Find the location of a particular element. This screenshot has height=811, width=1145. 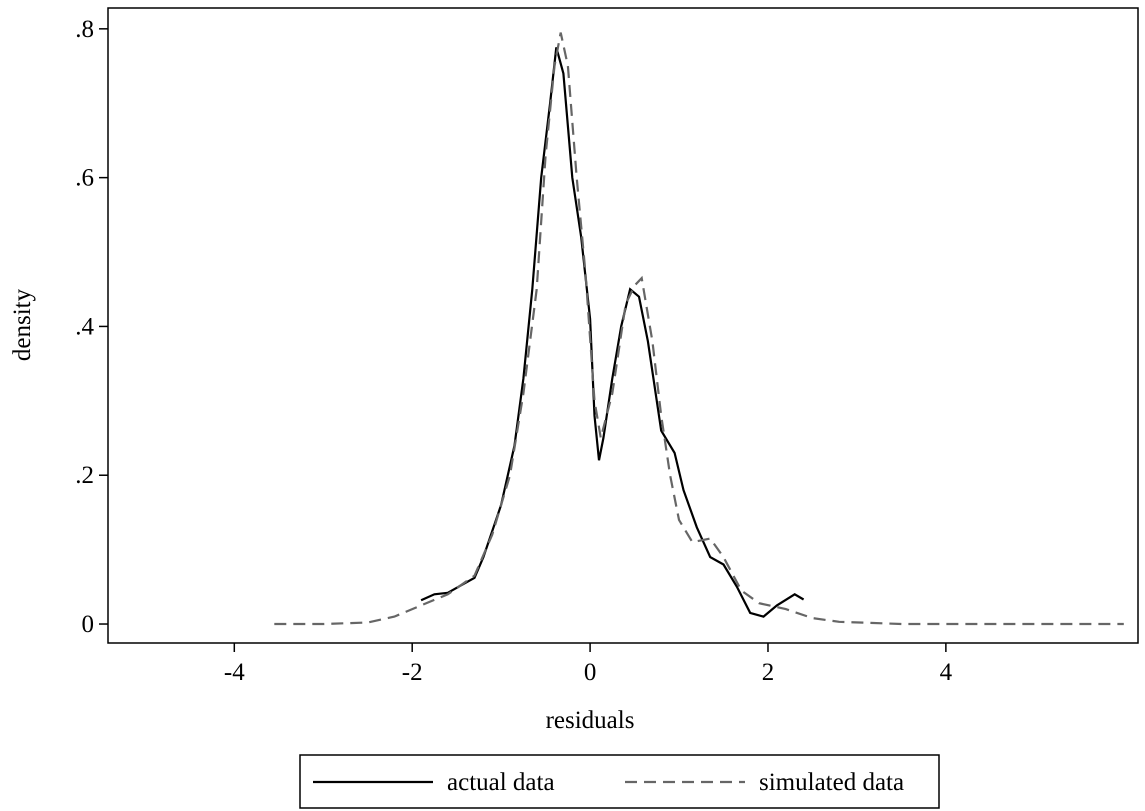

legend-label: simulated data is located at coordinates (831, 782).